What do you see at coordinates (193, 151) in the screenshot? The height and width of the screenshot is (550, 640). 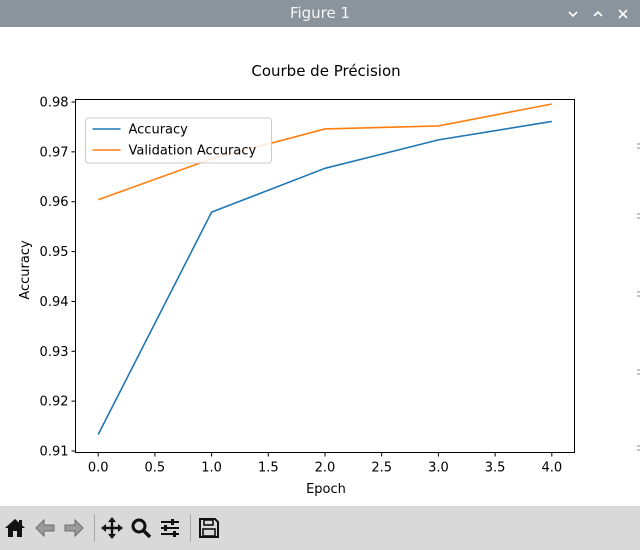 I see `legend-label: Validation Accuracy` at bounding box center [193, 151].